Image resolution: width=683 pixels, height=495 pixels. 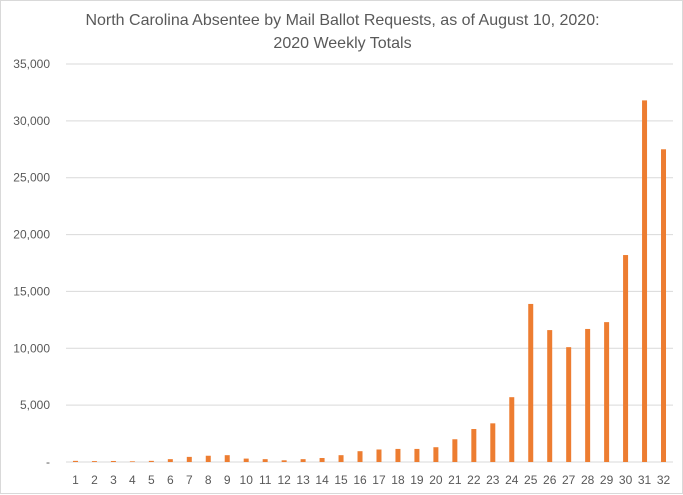 What do you see at coordinates (322, 480) in the screenshot?
I see `x-tick-label: 14` at bounding box center [322, 480].